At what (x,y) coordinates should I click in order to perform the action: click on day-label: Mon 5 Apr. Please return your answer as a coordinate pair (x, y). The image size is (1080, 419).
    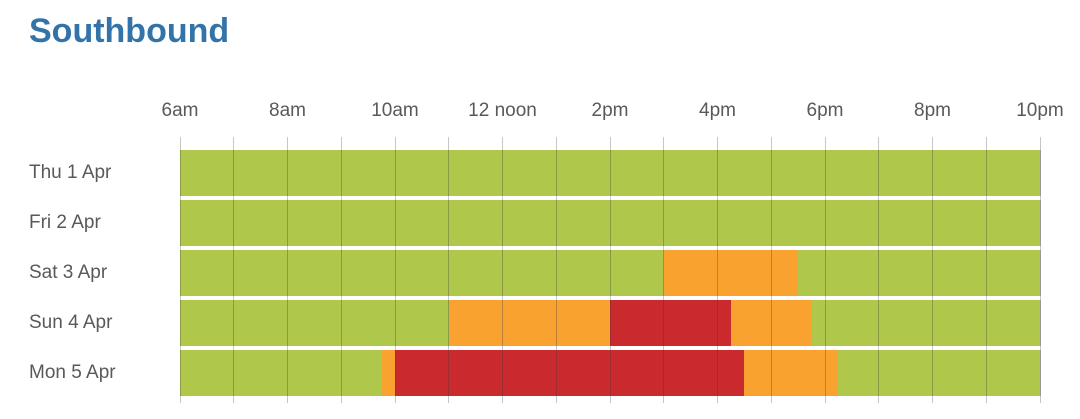
    Looking at the image, I should click on (72, 372).